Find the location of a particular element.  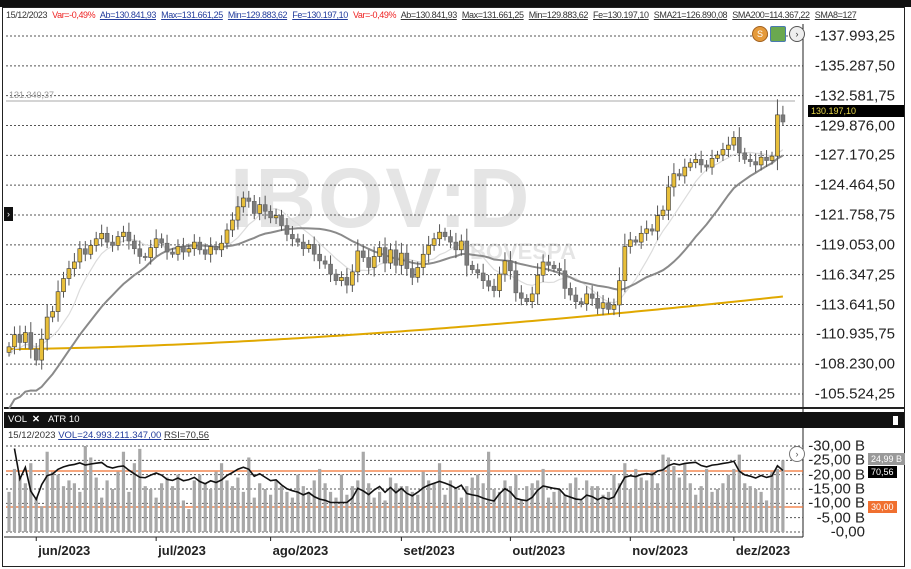

panel-menu-icon is located at coordinates (895, 420).